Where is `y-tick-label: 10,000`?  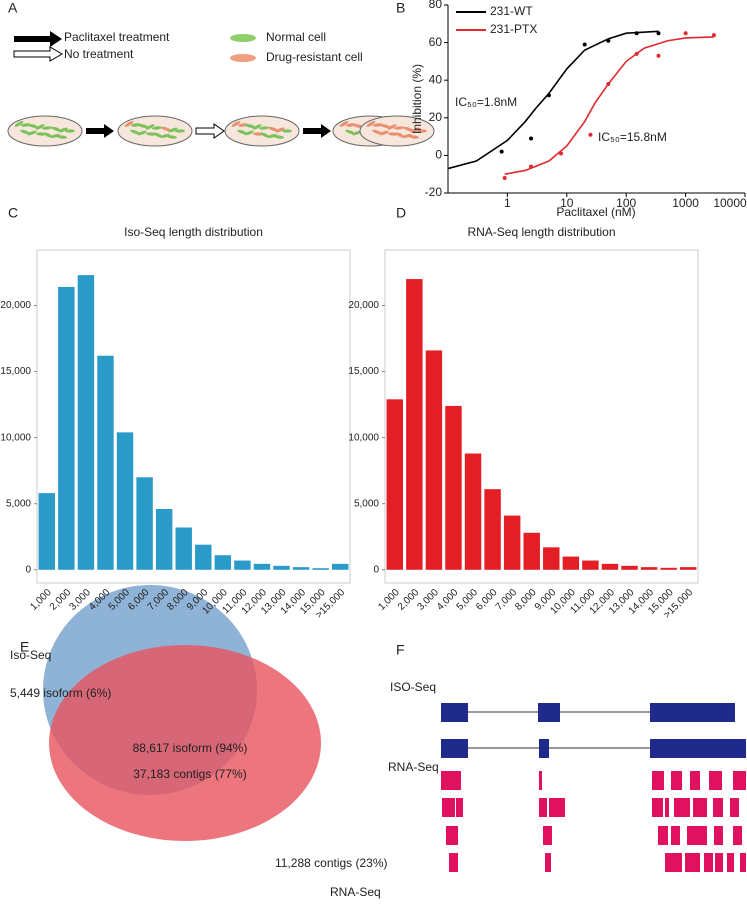
y-tick-label: 10,000 is located at coordinates (15, 437).